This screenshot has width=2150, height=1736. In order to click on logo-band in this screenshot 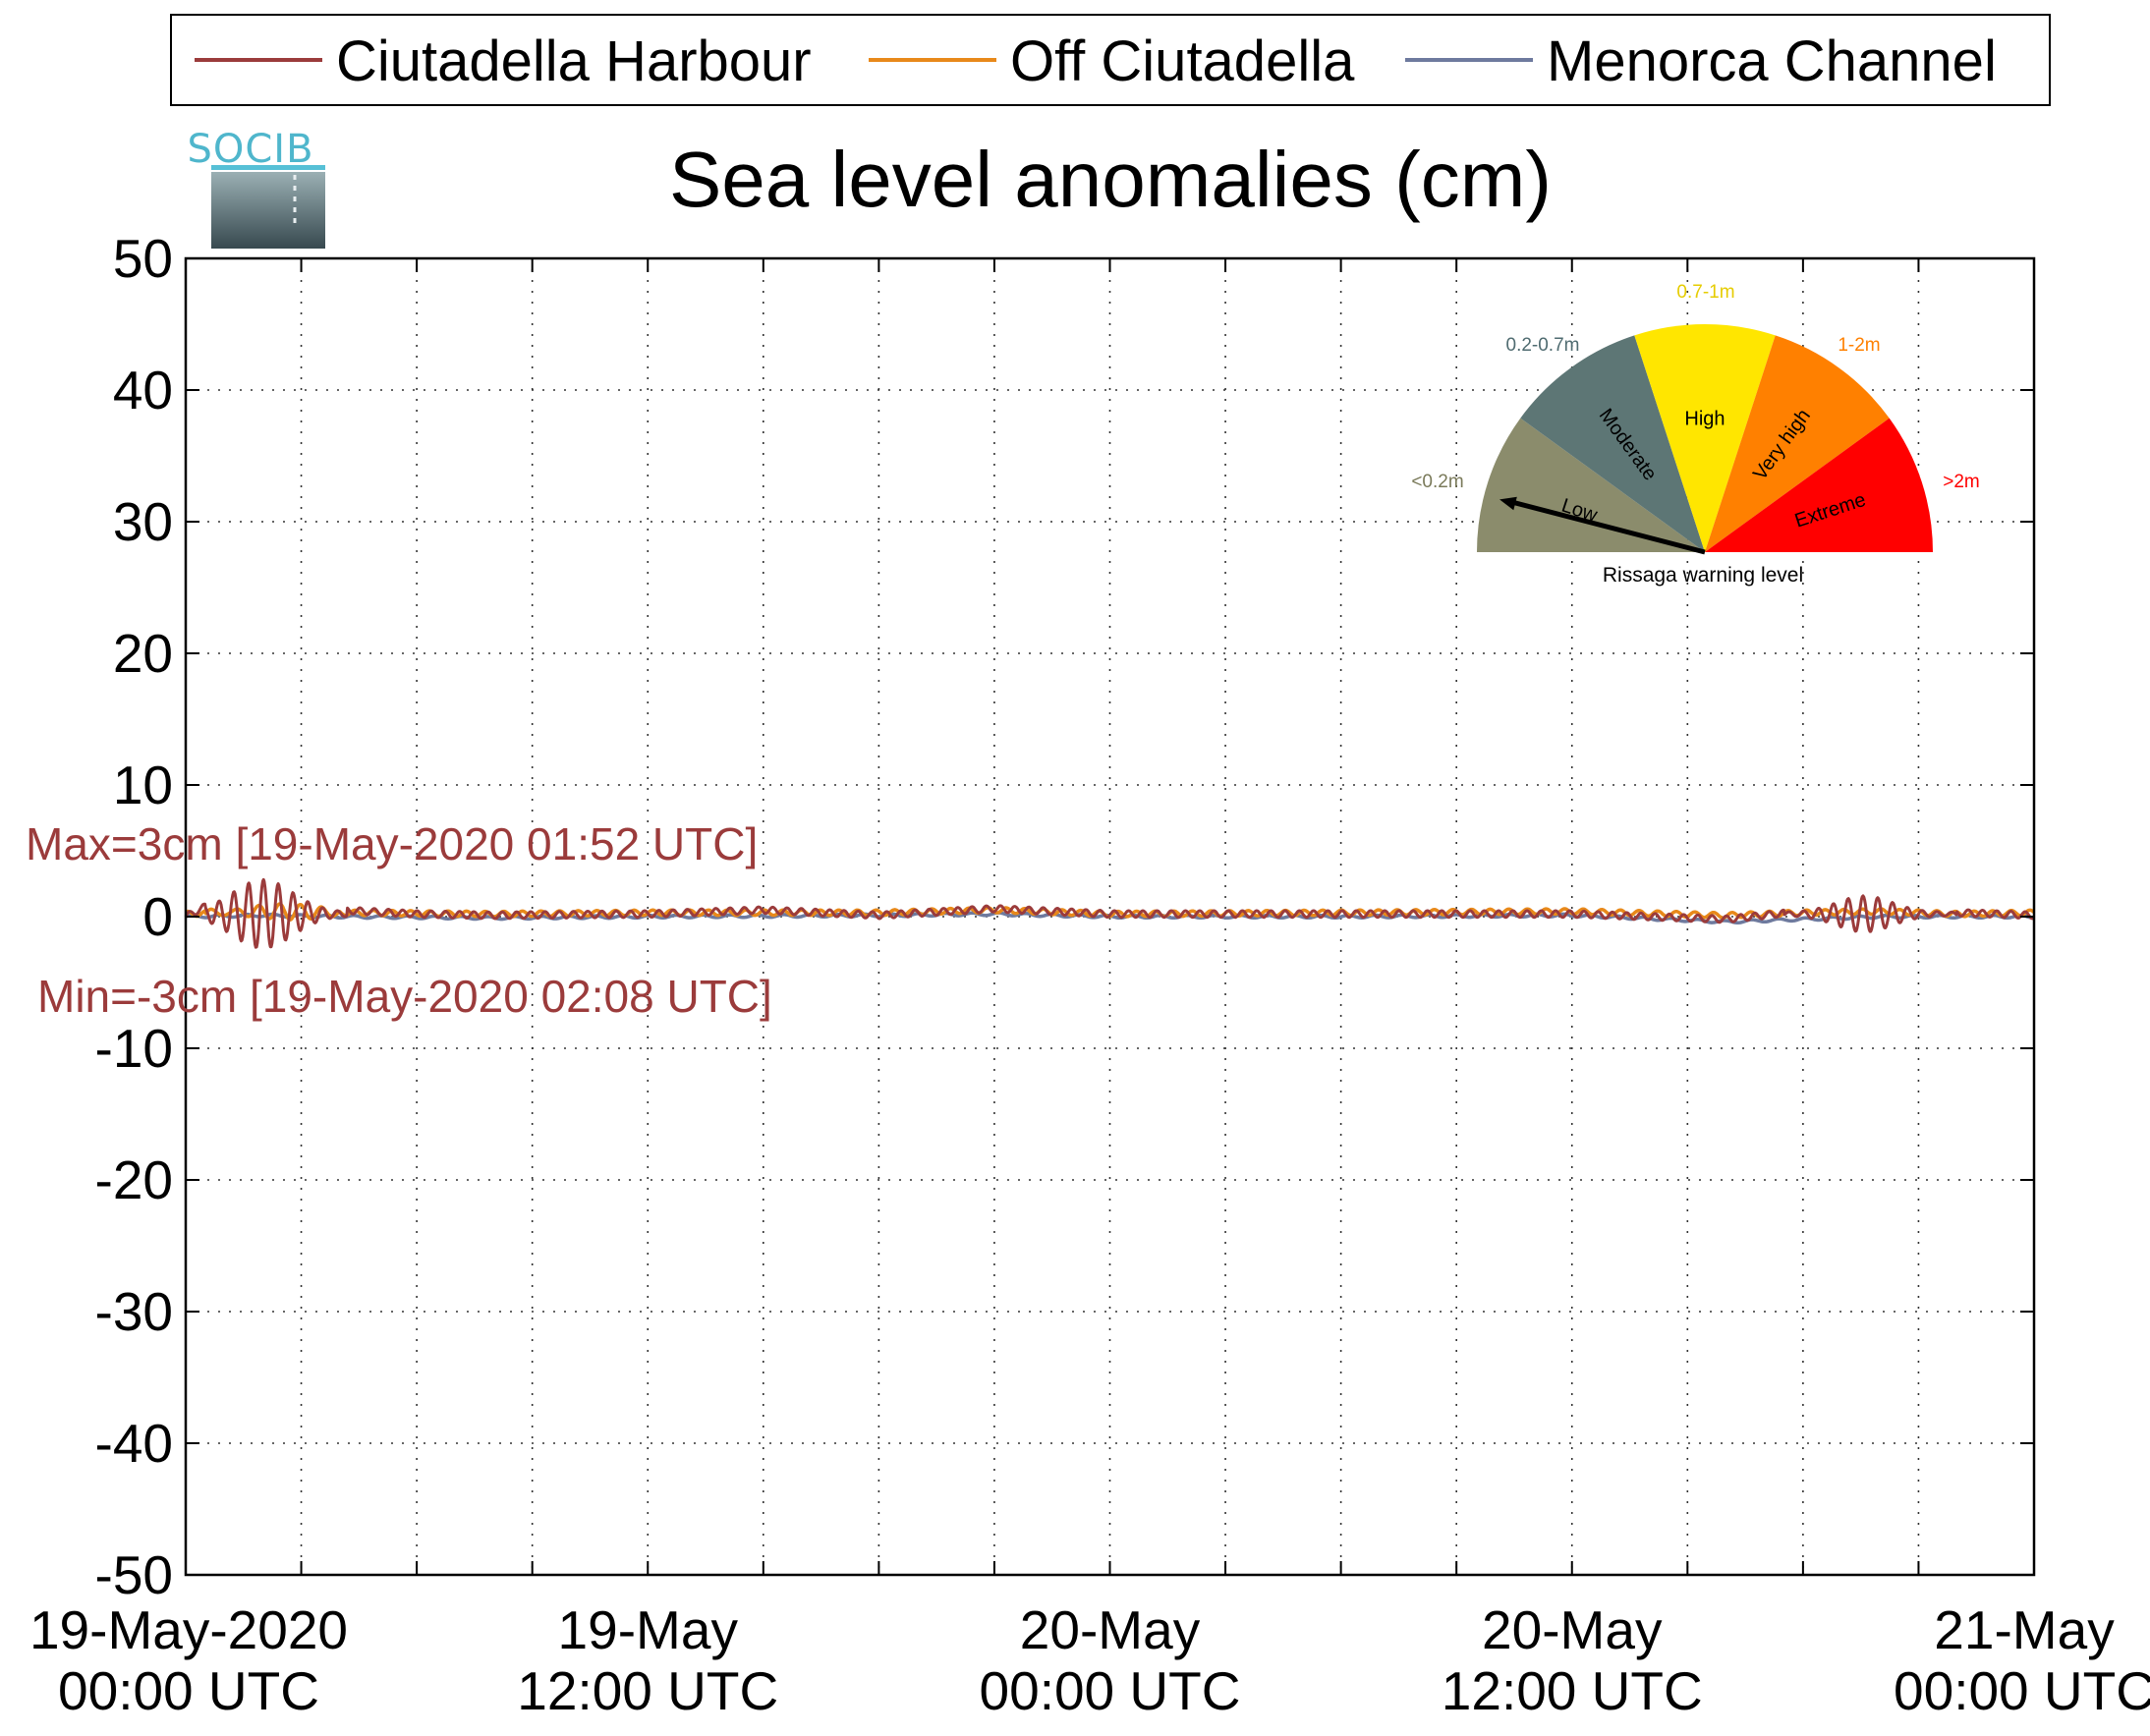, I will do `click(268, 167)`.